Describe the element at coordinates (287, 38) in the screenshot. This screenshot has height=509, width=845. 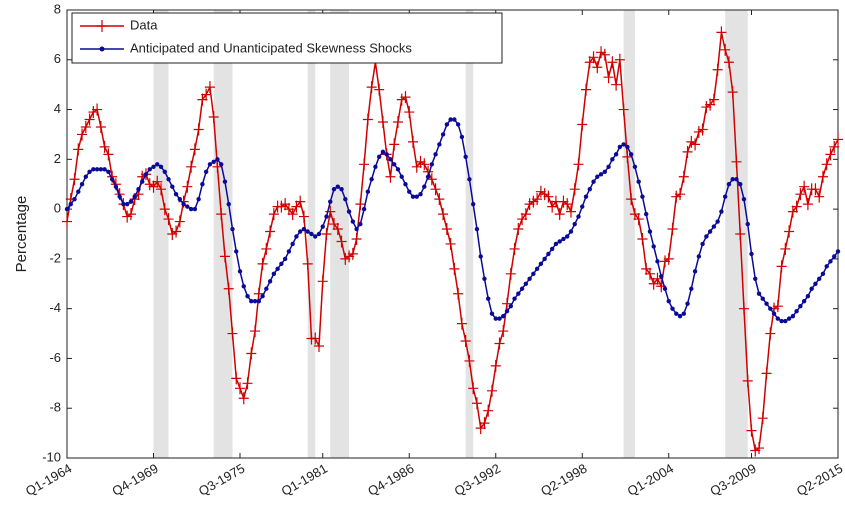
I see `legend-box` at that location.